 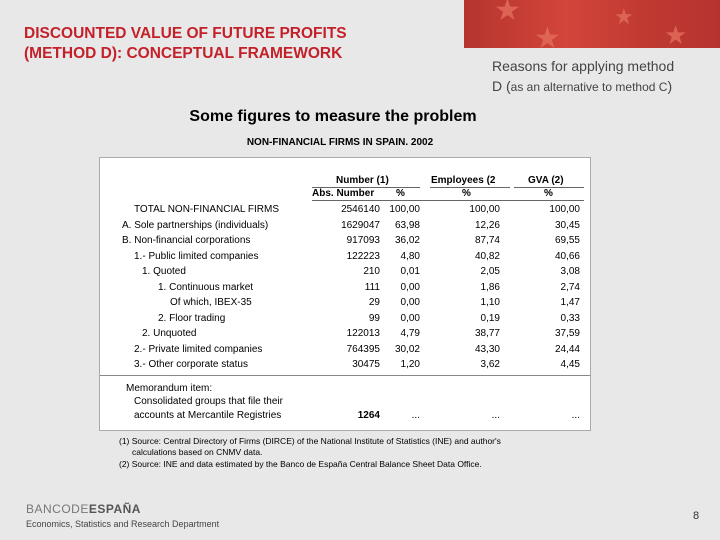 I want to click on header-abs-number: Abs. Number, so click(x=343, y=193).